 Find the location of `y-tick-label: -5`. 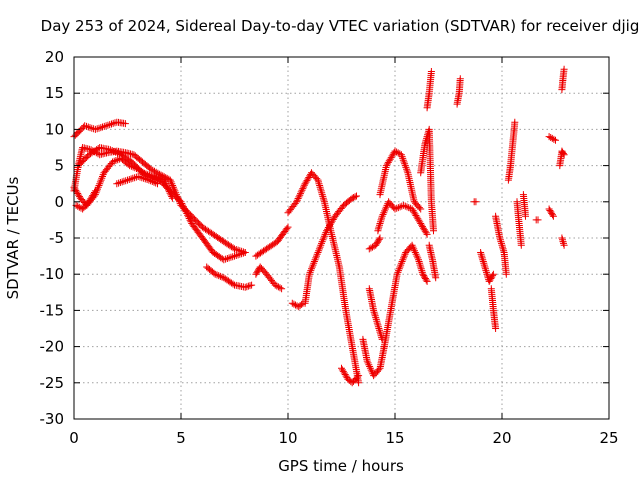

y-tick-label: -5 is located at coordinates (56, 238).